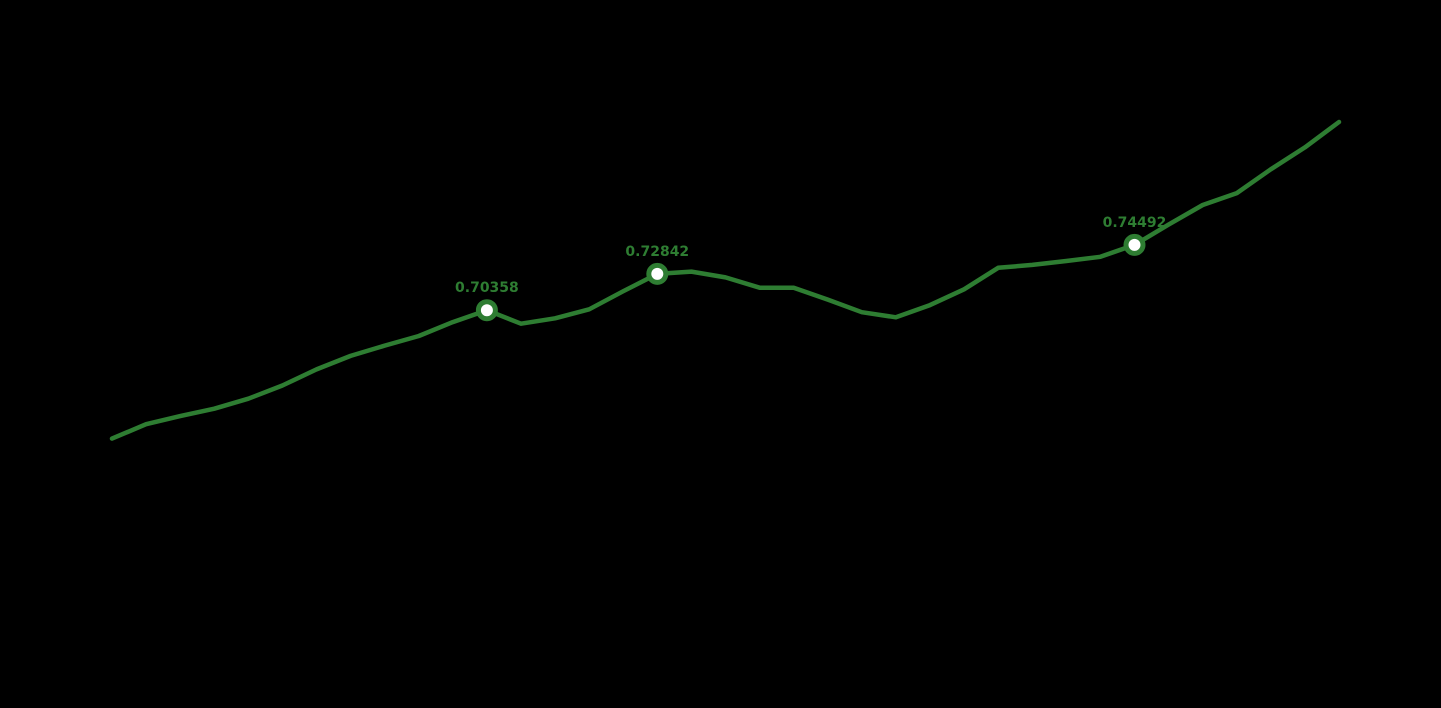 The image size is (1441, 708). What do you see at coordinates (487, 288) in the screenshot?
I see `data-label: 0.70358` at bounding box center [487, 288].